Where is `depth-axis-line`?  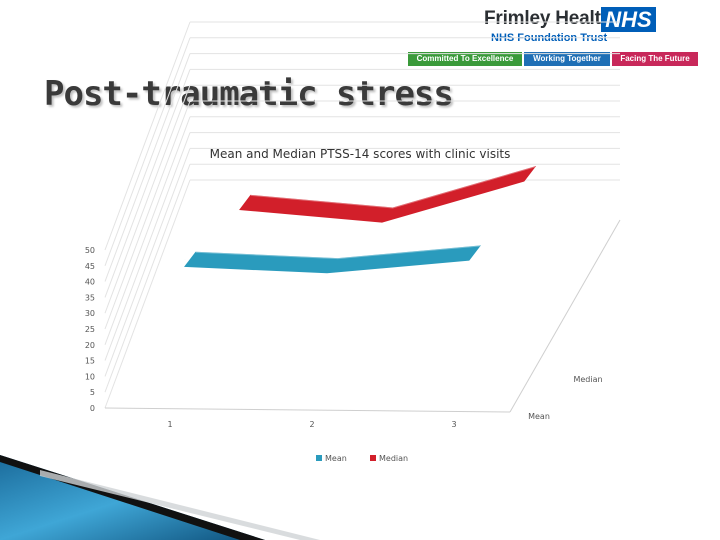 depth-axis-line is located at coordinates (565, 316).